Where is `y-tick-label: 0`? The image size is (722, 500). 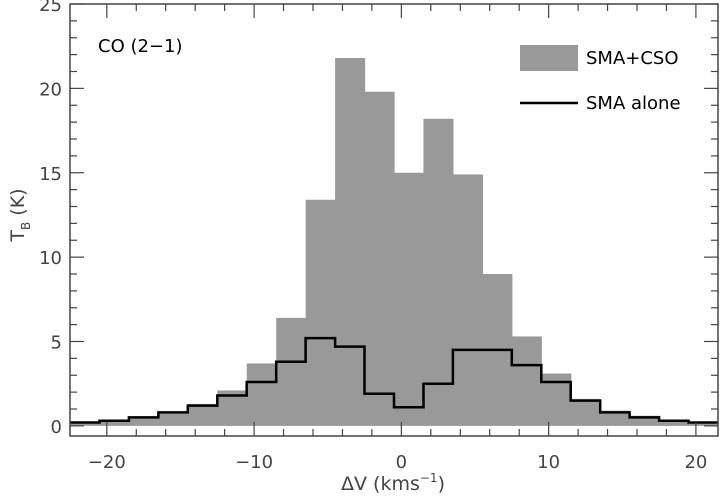
y-tick-label: 0 is located at coordinates (56, 427).